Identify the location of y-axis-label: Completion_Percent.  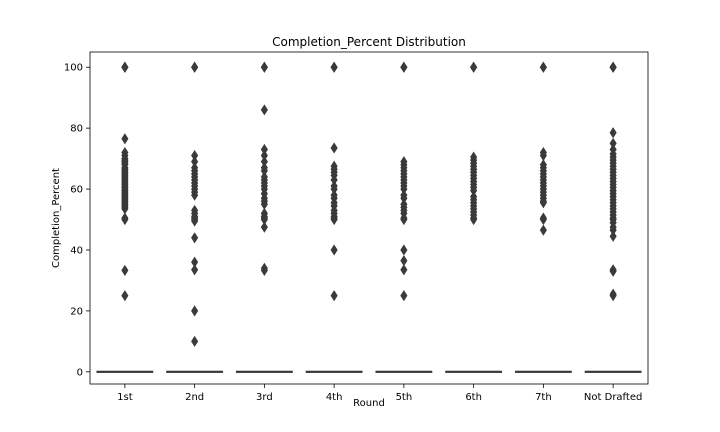
(56, 218).